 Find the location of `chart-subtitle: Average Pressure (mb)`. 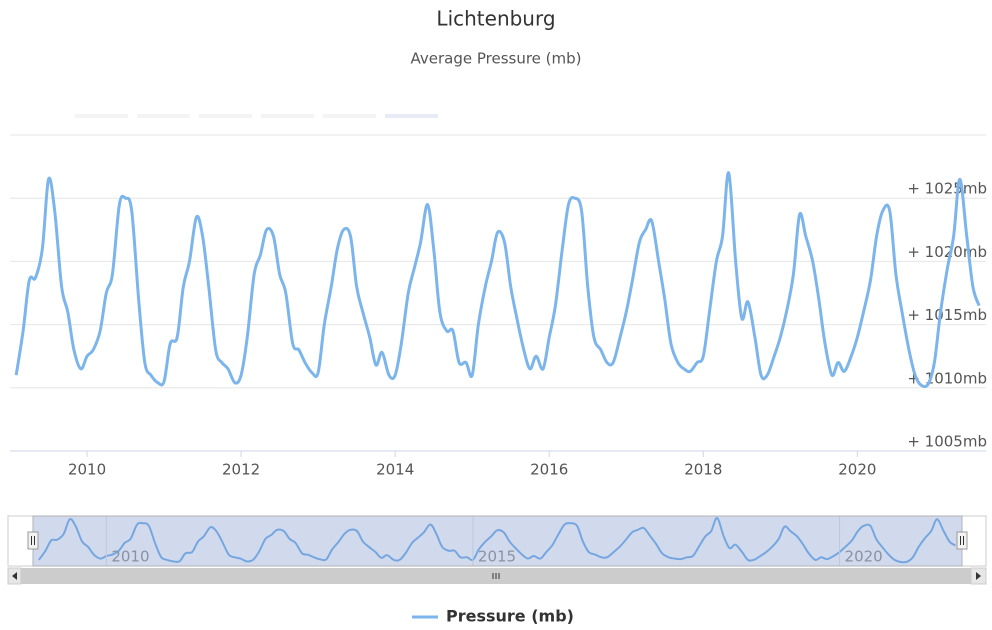

chart-subtitle: Average Pressure (mb) is located at coordinates (495, 59).